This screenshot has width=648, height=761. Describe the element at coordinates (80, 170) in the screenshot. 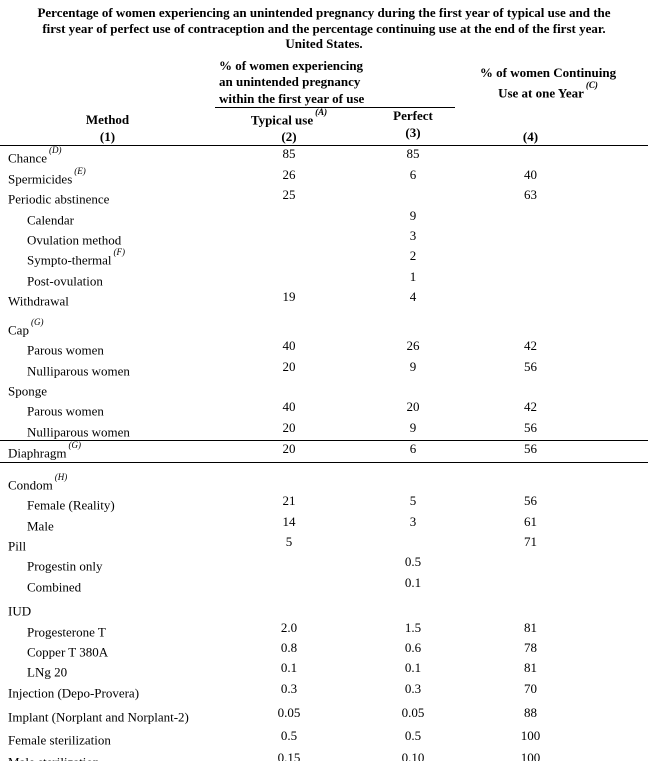

I see `footnote-marker: (E)` at that location.